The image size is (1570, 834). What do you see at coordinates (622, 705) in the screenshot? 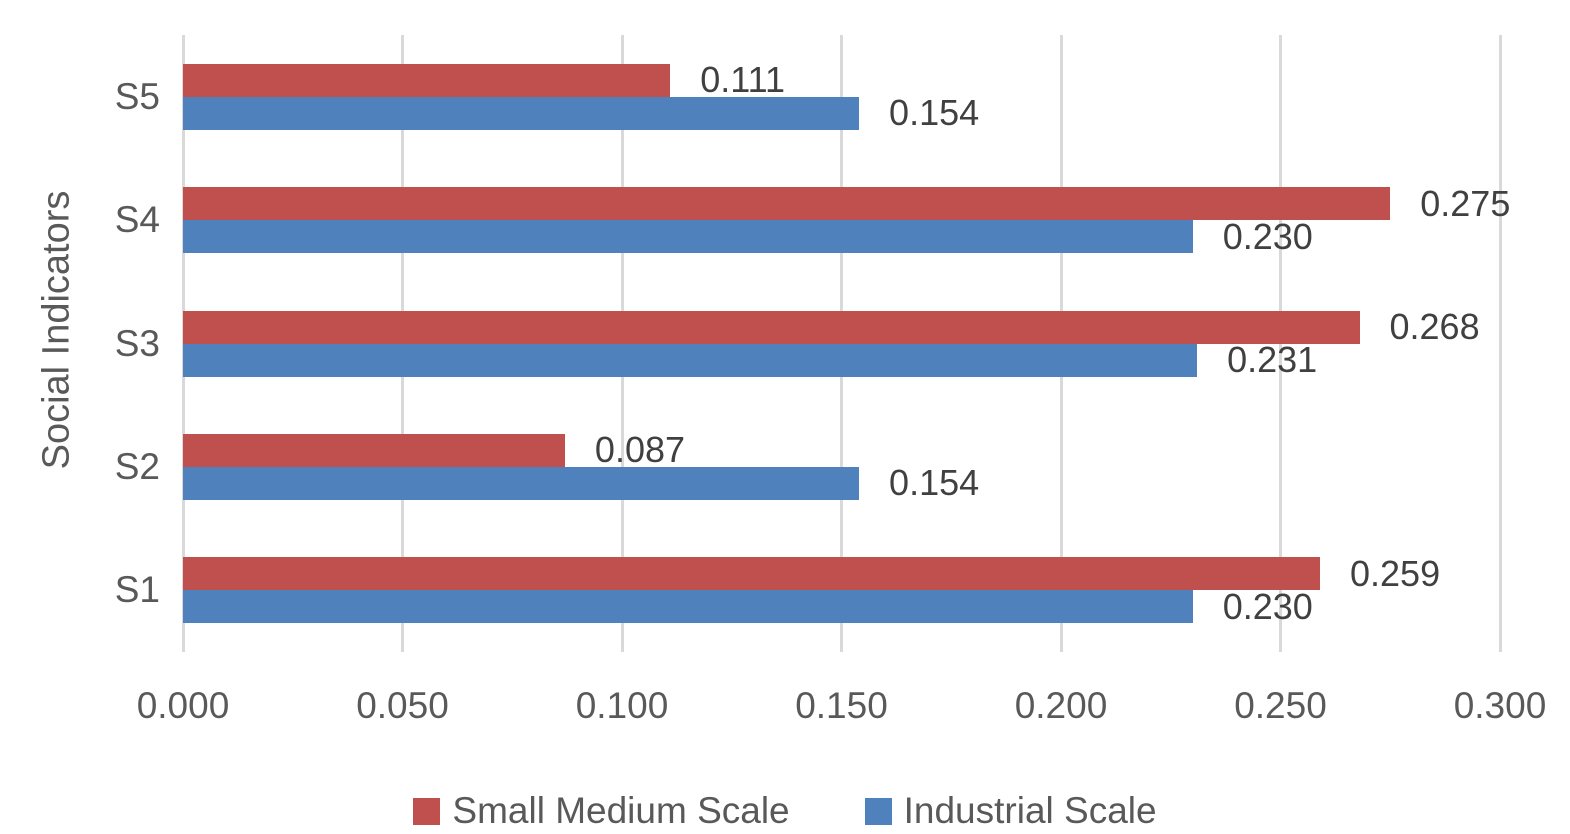
I see `x-tick-label: 0.100` at bounding box center [622, 705].